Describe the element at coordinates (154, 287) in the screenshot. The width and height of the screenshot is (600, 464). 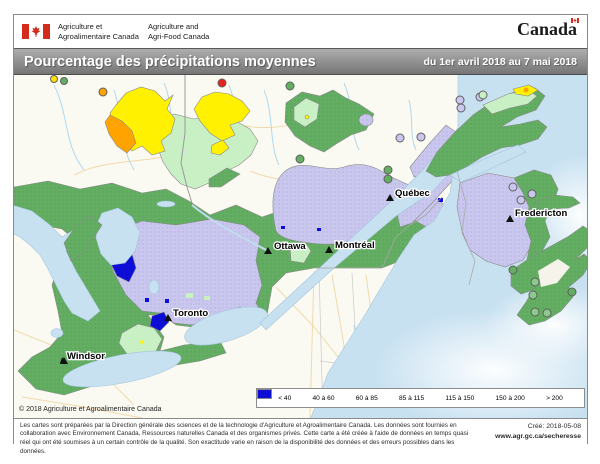
I see `lake-simcoe` at that location.